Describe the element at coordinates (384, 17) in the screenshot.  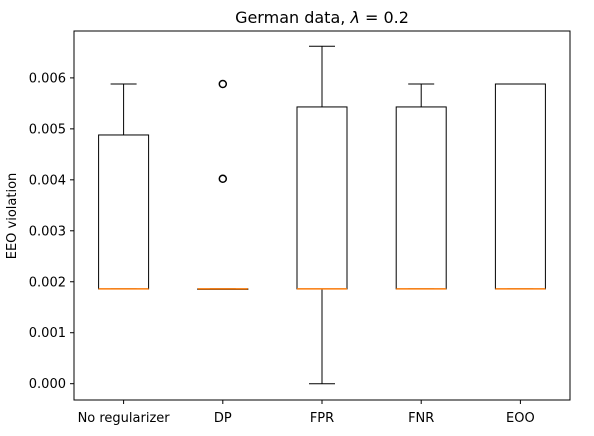
I see `chart-title-suffix: = 0.2` at that location.